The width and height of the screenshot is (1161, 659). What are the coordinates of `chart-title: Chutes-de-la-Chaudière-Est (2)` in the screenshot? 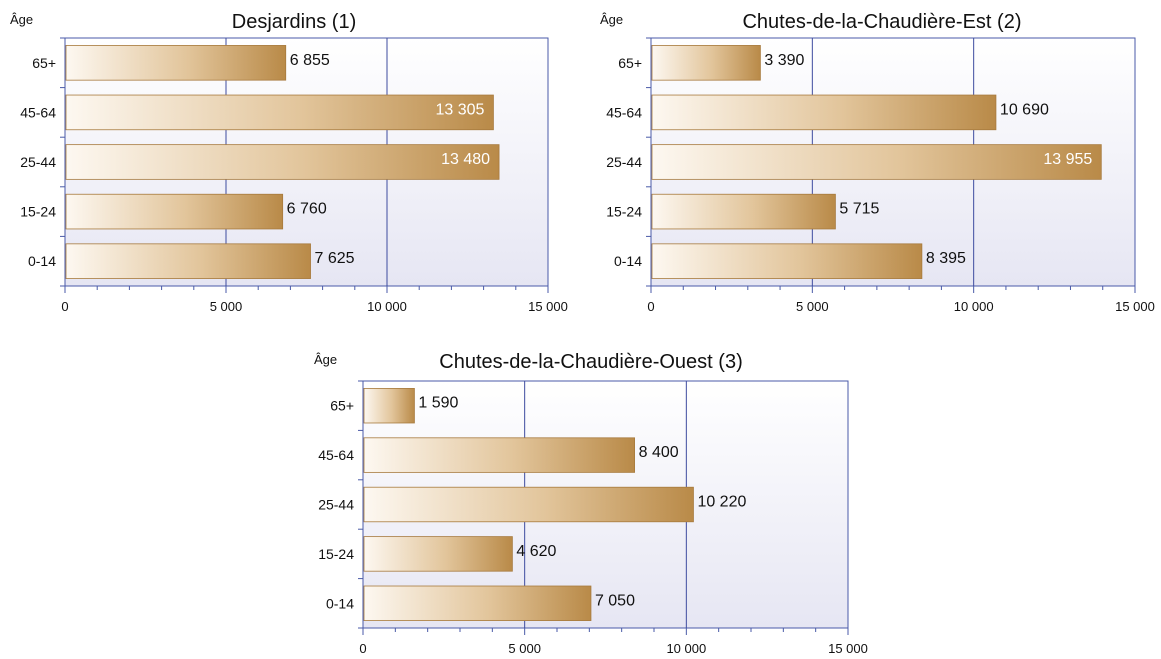 It's located at (881, 22).